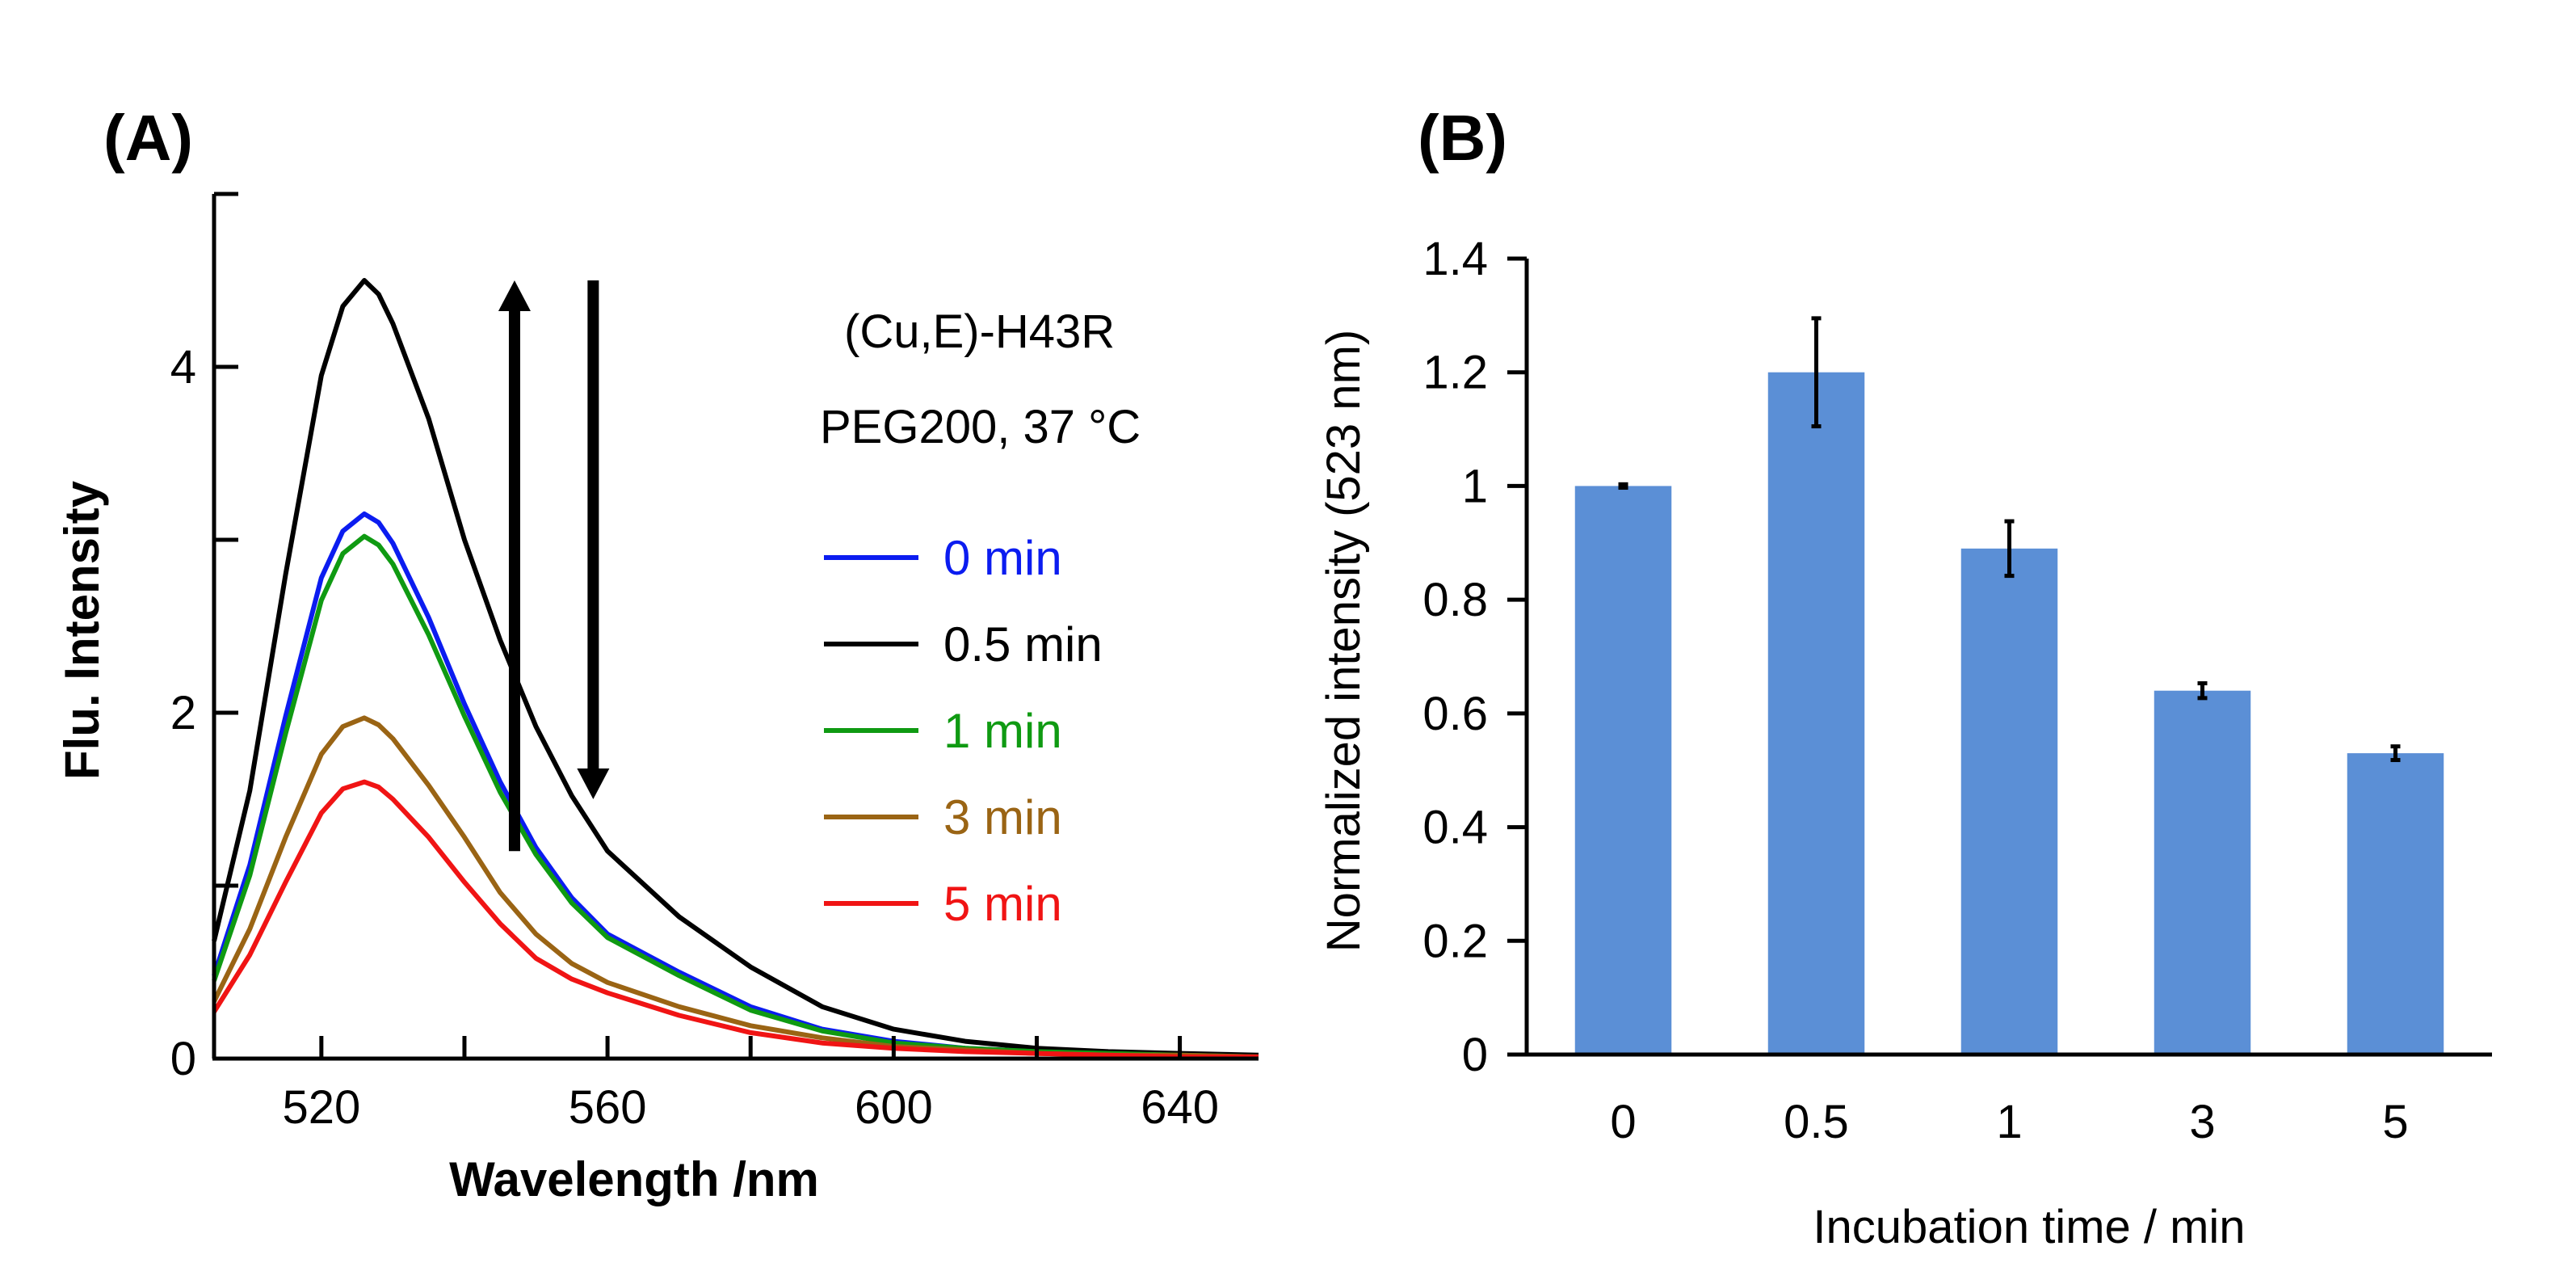 This screenshot has width=2576, height=1280. What do you see at coordinates (1455, 259) in the screenshot?
I see `panel-b-y-tick-label: 1.4` at bounding box center [1455, 259].